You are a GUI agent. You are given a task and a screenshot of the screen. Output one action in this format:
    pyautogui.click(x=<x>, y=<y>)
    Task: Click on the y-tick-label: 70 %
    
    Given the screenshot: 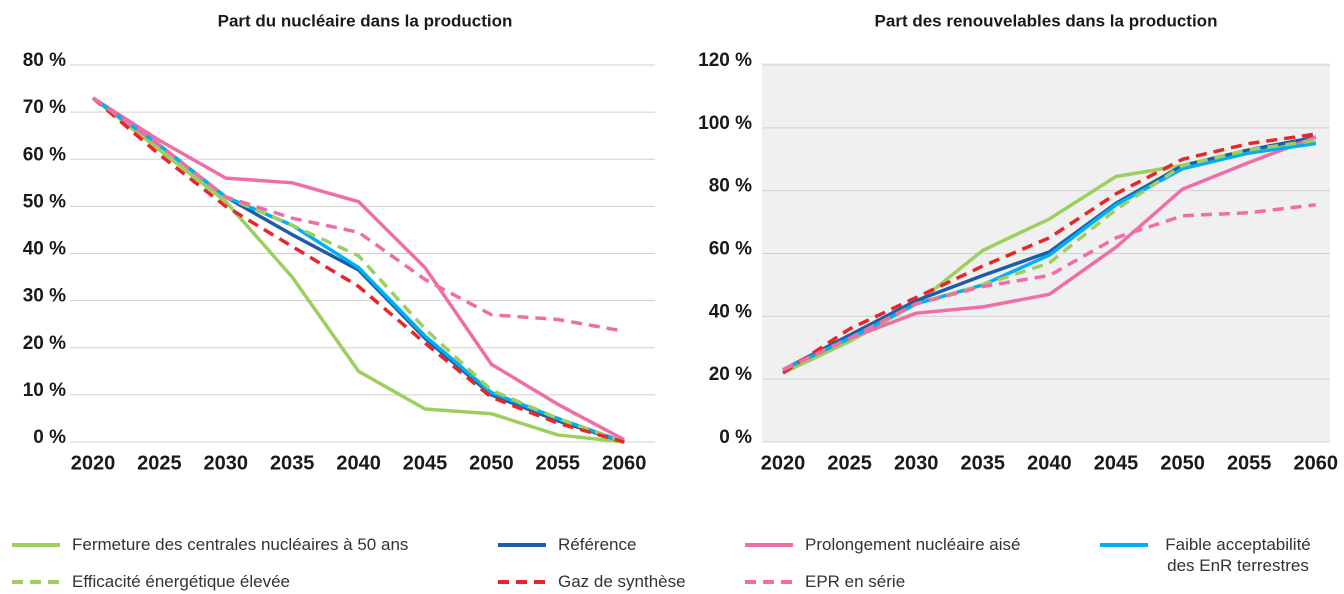 What is the action you would take?
    pyautogui.click(x=44, y=107)
    